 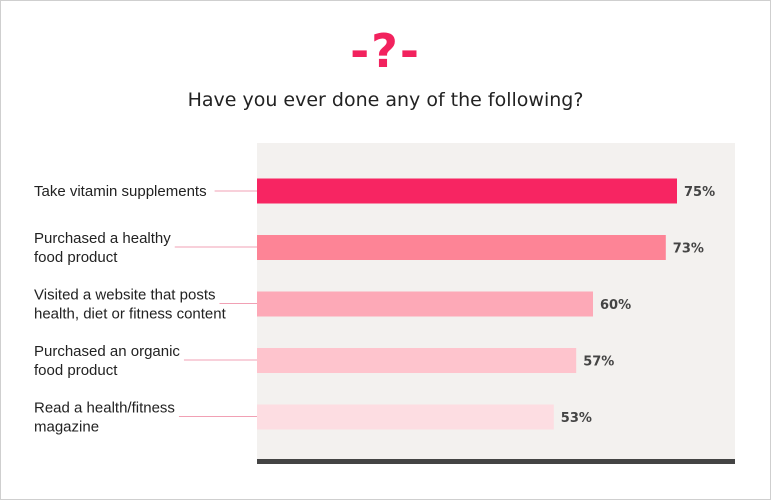 What do you see at coordinates (107, 361) in the screenshot?
I see `category-label-4: Purchased an organic food product` at bounding box center [107, 361].